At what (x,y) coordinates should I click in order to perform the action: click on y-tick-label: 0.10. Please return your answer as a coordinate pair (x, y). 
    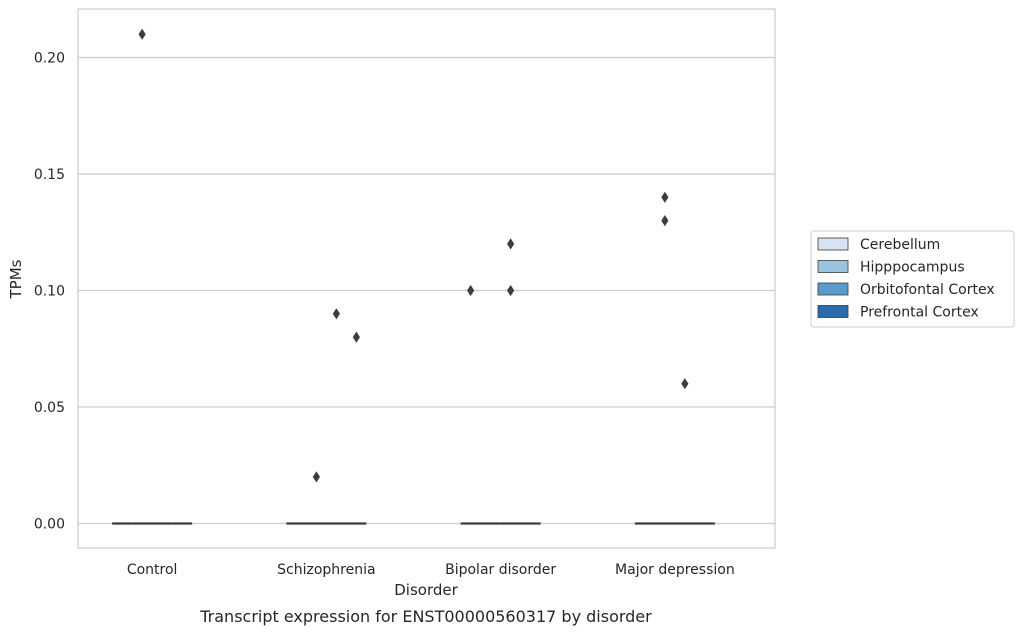
    Looking at the image, I should click on (49, 292).